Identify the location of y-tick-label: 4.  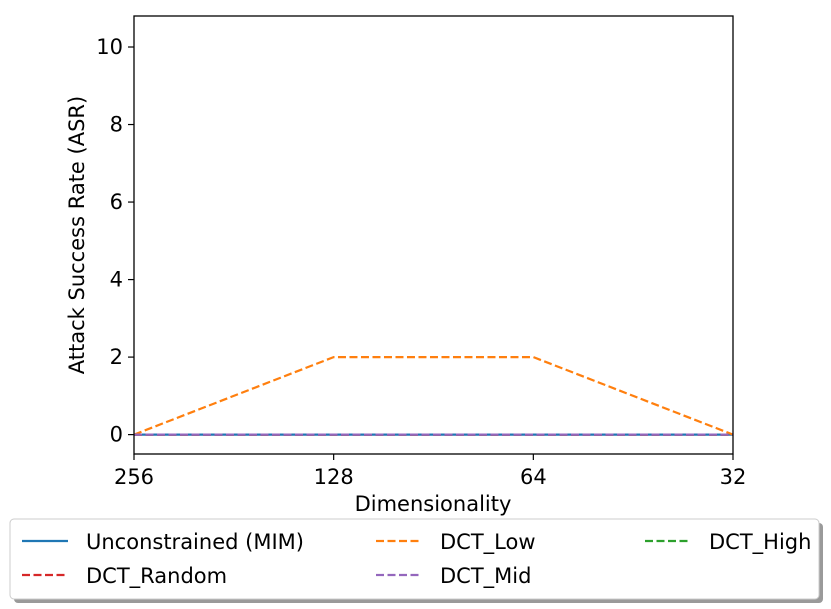
(116, 280).